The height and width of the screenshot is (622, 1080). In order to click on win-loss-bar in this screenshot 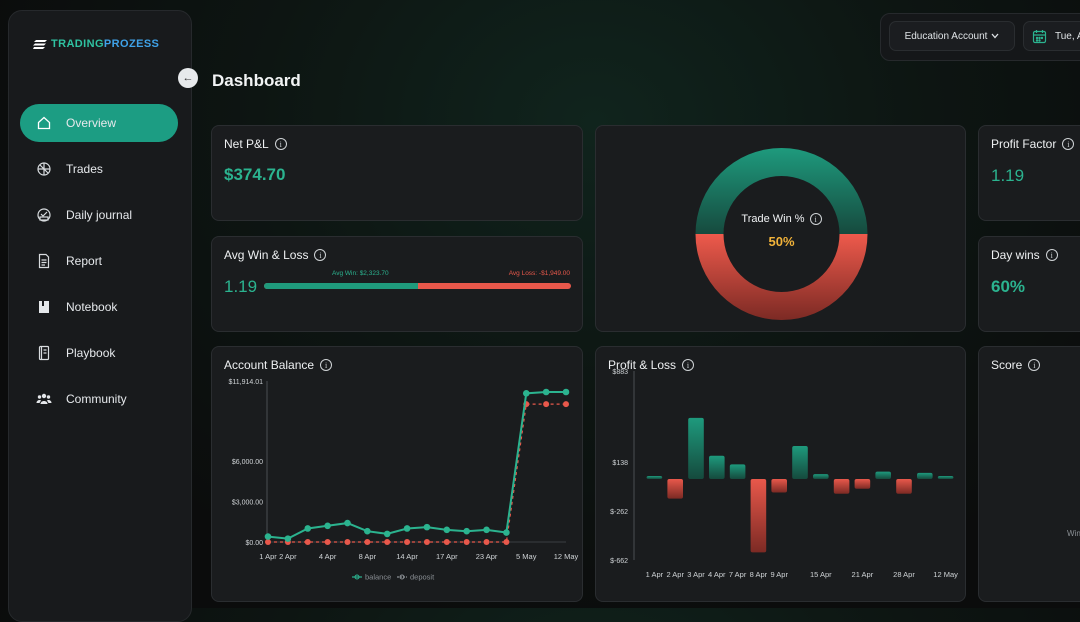, I will do `click(417, 286)`.